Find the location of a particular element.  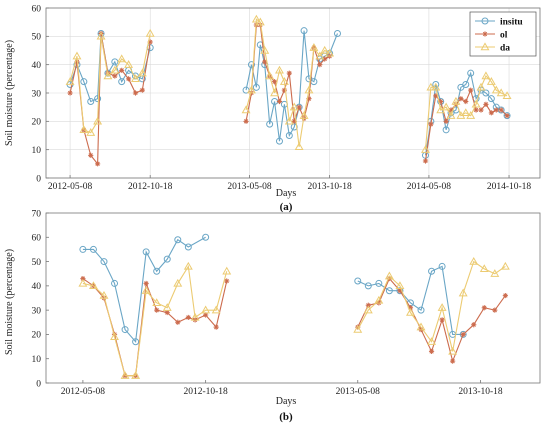

panel-b-ytick-label: 50 is located at coordinates (37, 263).